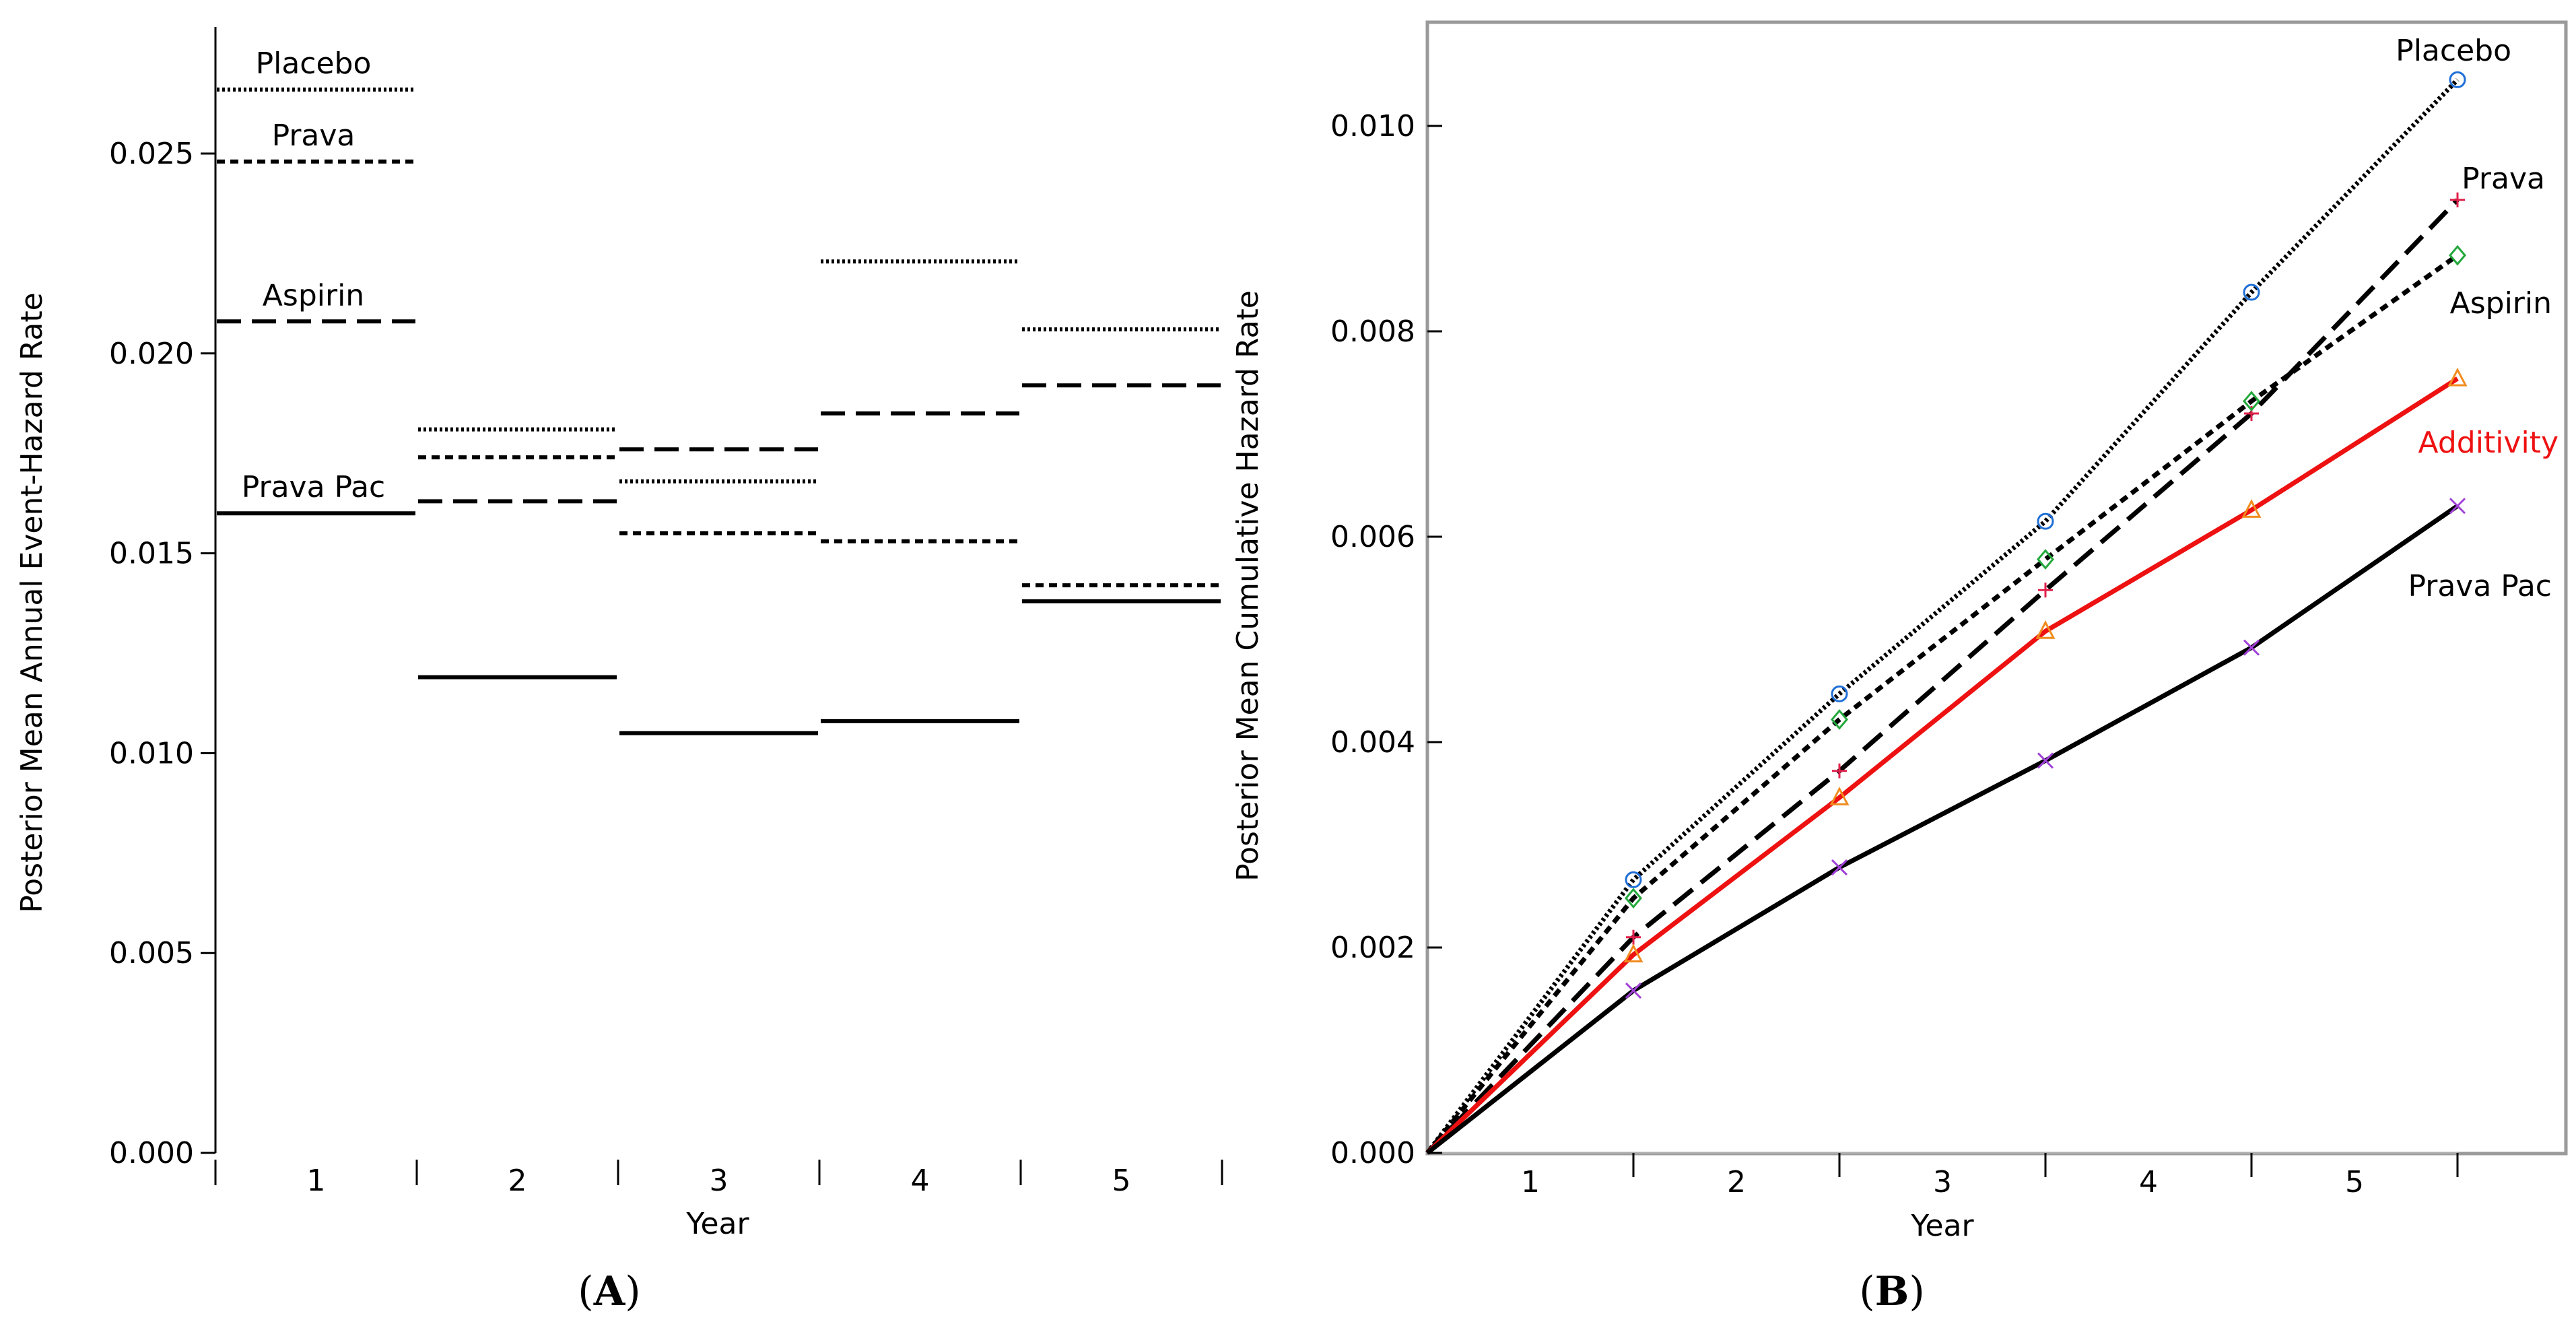 Image resolution: width=2576 pixels, height=1330 pixels. I want to click on panel-b-xtick-label: 1, so click(1530, 1182).